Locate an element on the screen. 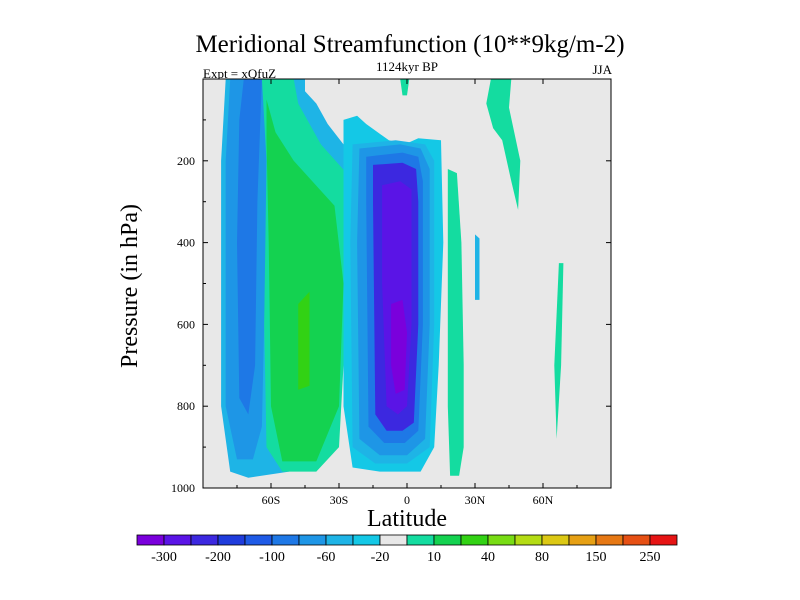 The width and height of the screenshot is (800, 600). x-tick-label: 30N is located at coordinates (475, 500).